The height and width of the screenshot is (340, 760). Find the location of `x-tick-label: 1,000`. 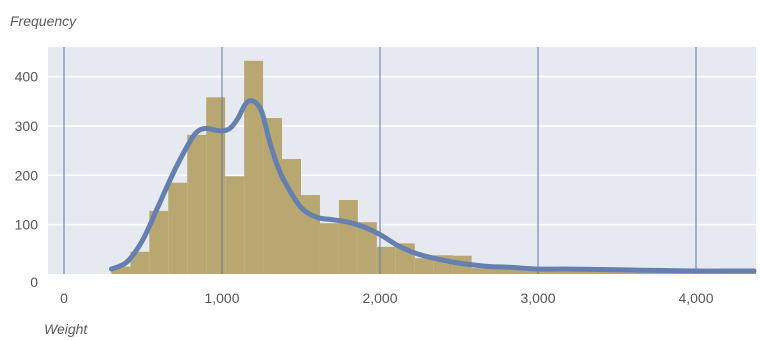

x-tick-label: 1,000 is located at coordinates (221, 298).